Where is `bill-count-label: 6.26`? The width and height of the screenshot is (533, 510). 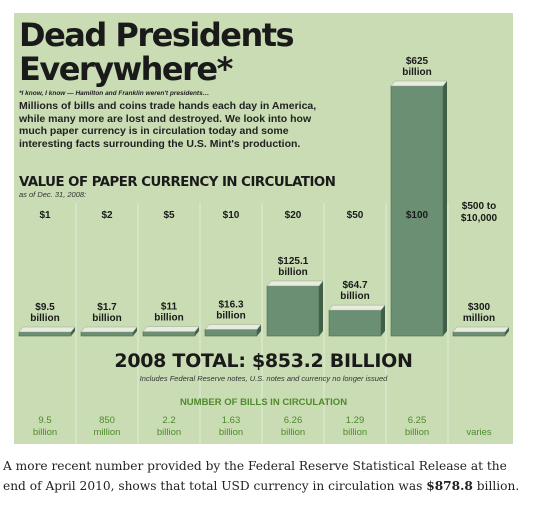 bill-count-label: 6.26 is located at coordinates (293, 420).